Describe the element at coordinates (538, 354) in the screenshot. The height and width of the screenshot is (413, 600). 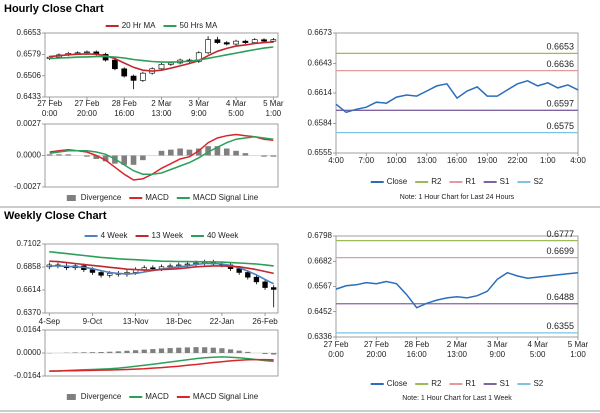
I see `x-tick-label-line: 5:00` at that location.